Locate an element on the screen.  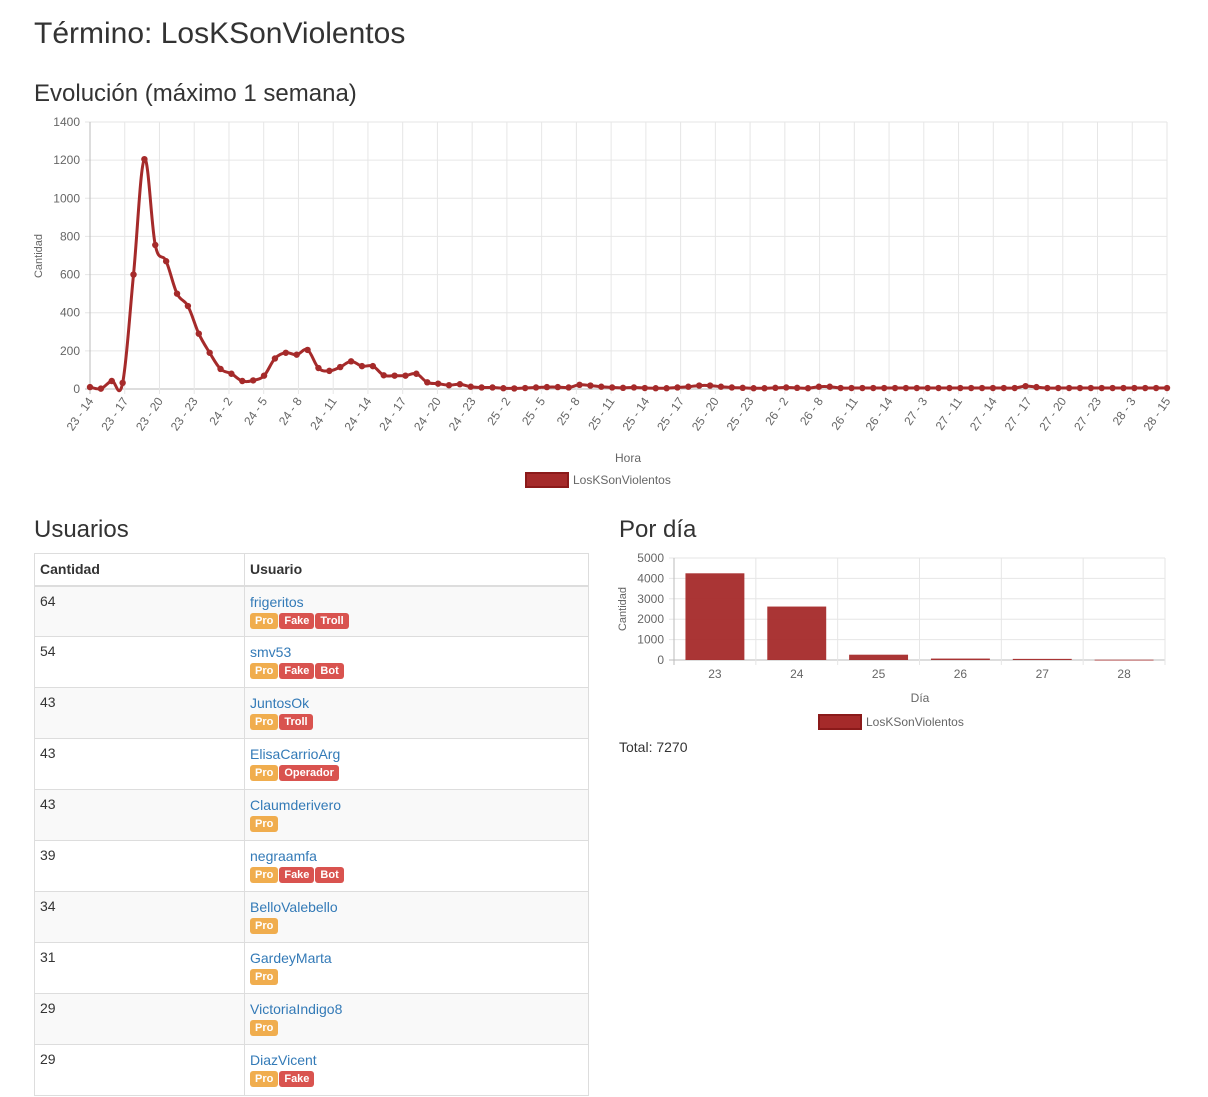
user-link: smv53 is located at coordinates (271, 652).